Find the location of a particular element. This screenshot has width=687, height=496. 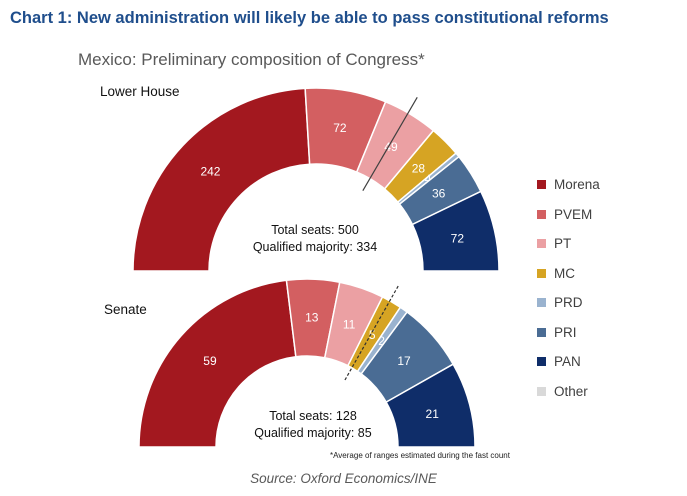

legend-label: PAN is located at coordinates (567, 362).